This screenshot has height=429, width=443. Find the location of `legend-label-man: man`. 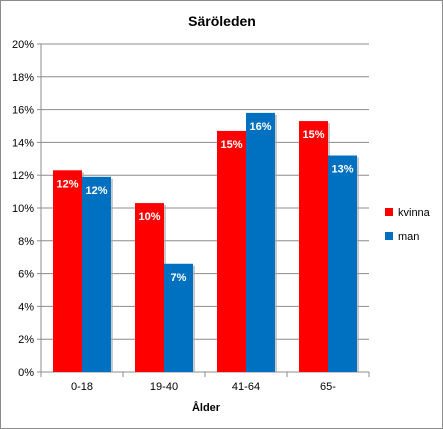

legend-label-man: man is located at coordinates (408, 237).